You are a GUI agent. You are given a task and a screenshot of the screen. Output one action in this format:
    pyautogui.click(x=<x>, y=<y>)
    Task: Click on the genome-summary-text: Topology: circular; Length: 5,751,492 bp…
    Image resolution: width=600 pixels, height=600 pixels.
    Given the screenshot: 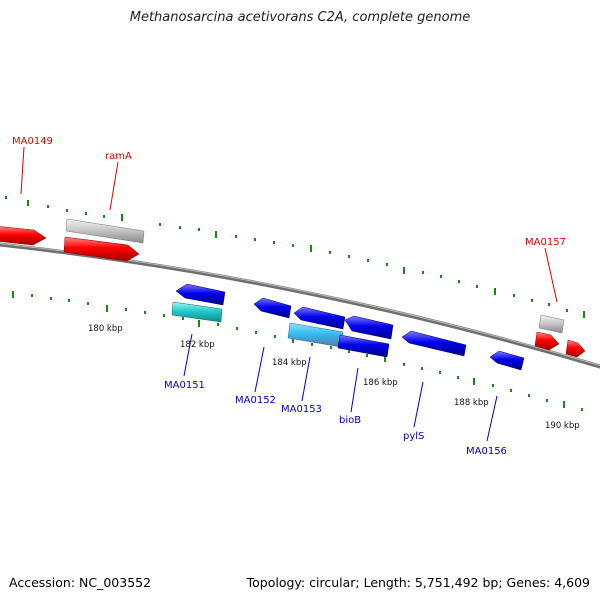 What is the action you would take?
    pyautogui.click(x=418, y=582)
    